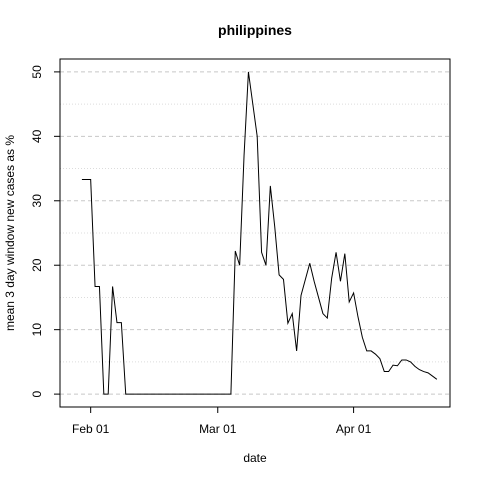  What do you see at coordinates (218, 429) in the screenshot?
I see `x-tick-label: Mar 01` at bounding box center [218, 429].